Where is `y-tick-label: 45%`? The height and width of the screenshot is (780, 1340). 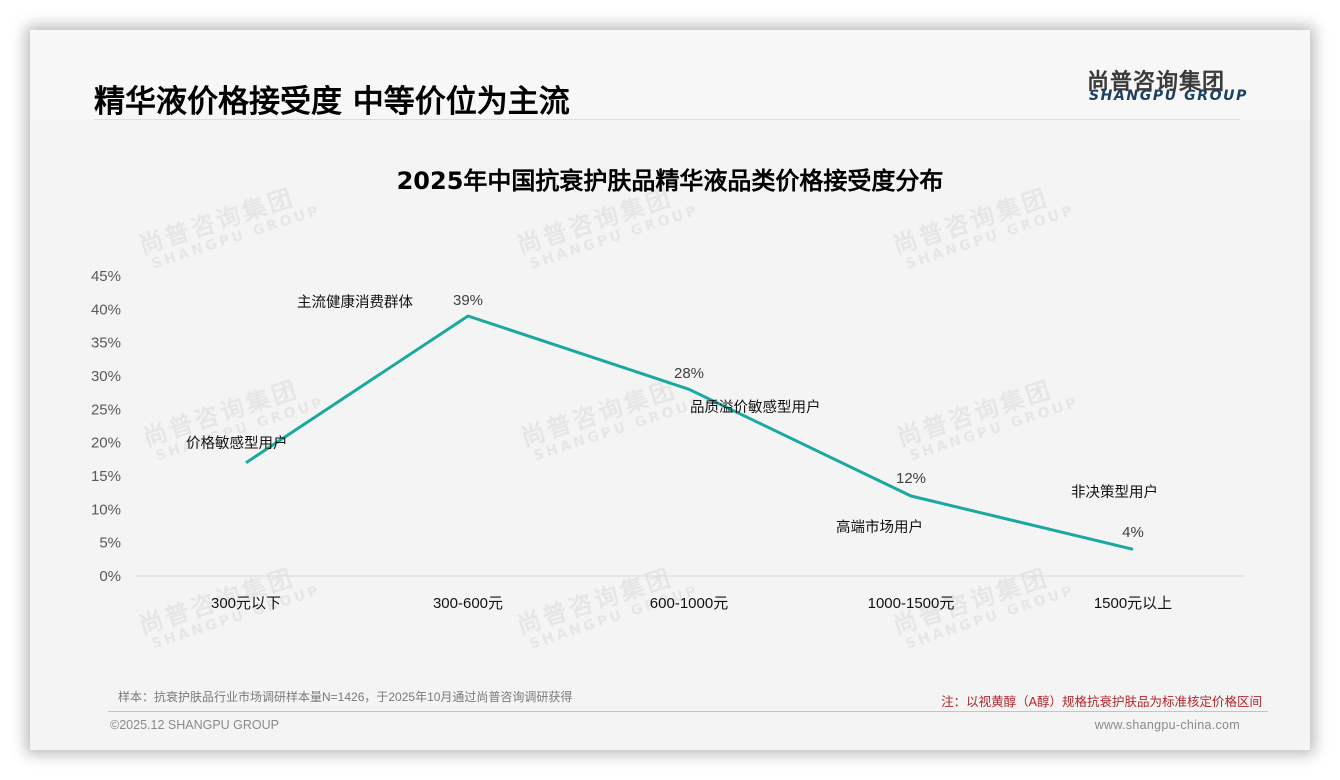 y-tick-label: 45% is located at coordinates (106, 276).